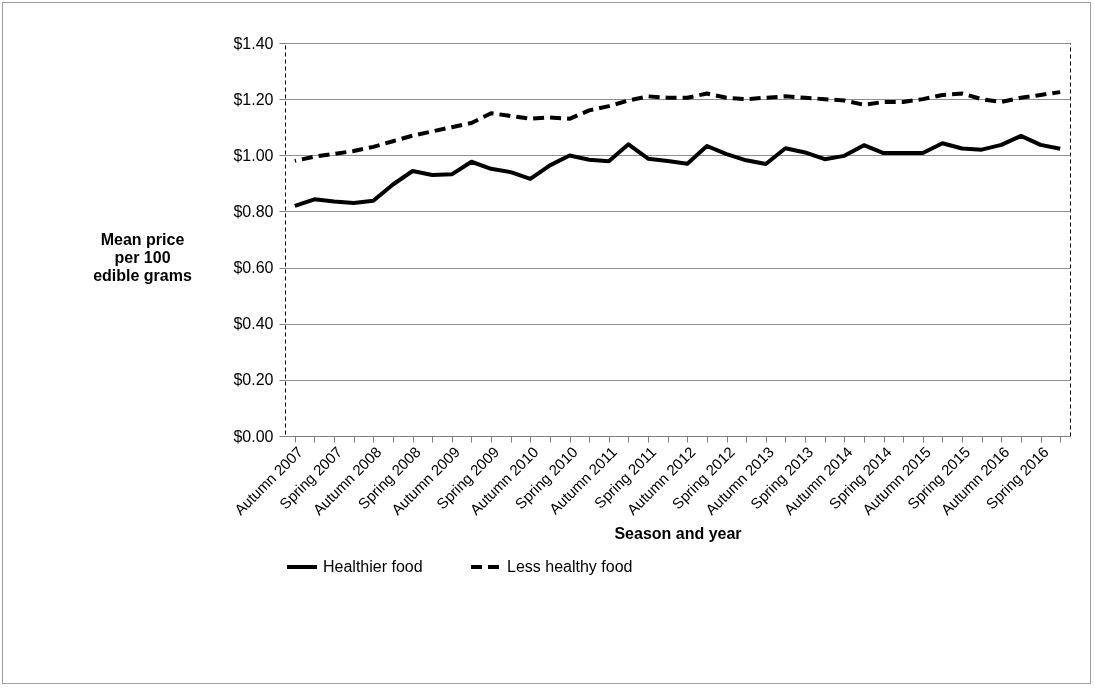 This screenshot has width=1095, height=688. Describe the element at coordinates (253, 324) in the screenshot. I see `y-tick-label: $0.40` at that location.